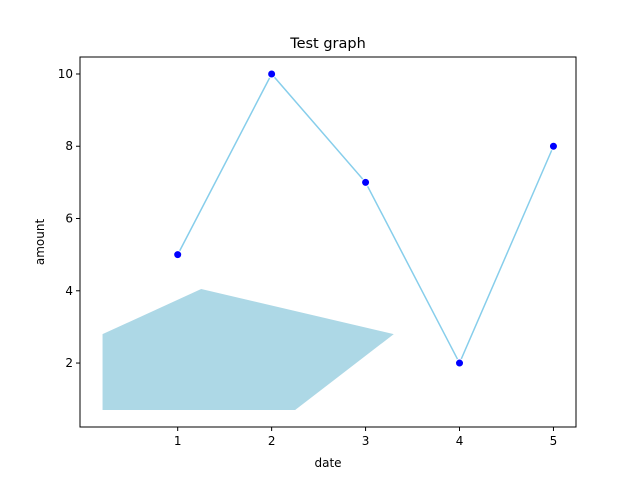 The height and width of the screenshot is (480, 640). What do you see at coordinates (272, 441) in the screenshot?
I see `x-tick-label: 2` at bounding box center [272, 441].